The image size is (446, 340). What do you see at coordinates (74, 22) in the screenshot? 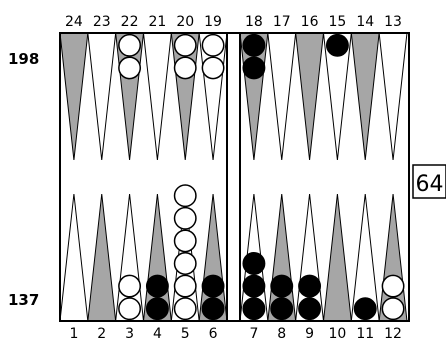
I see `point-number-top: 24` at bounding box center [74, 22].